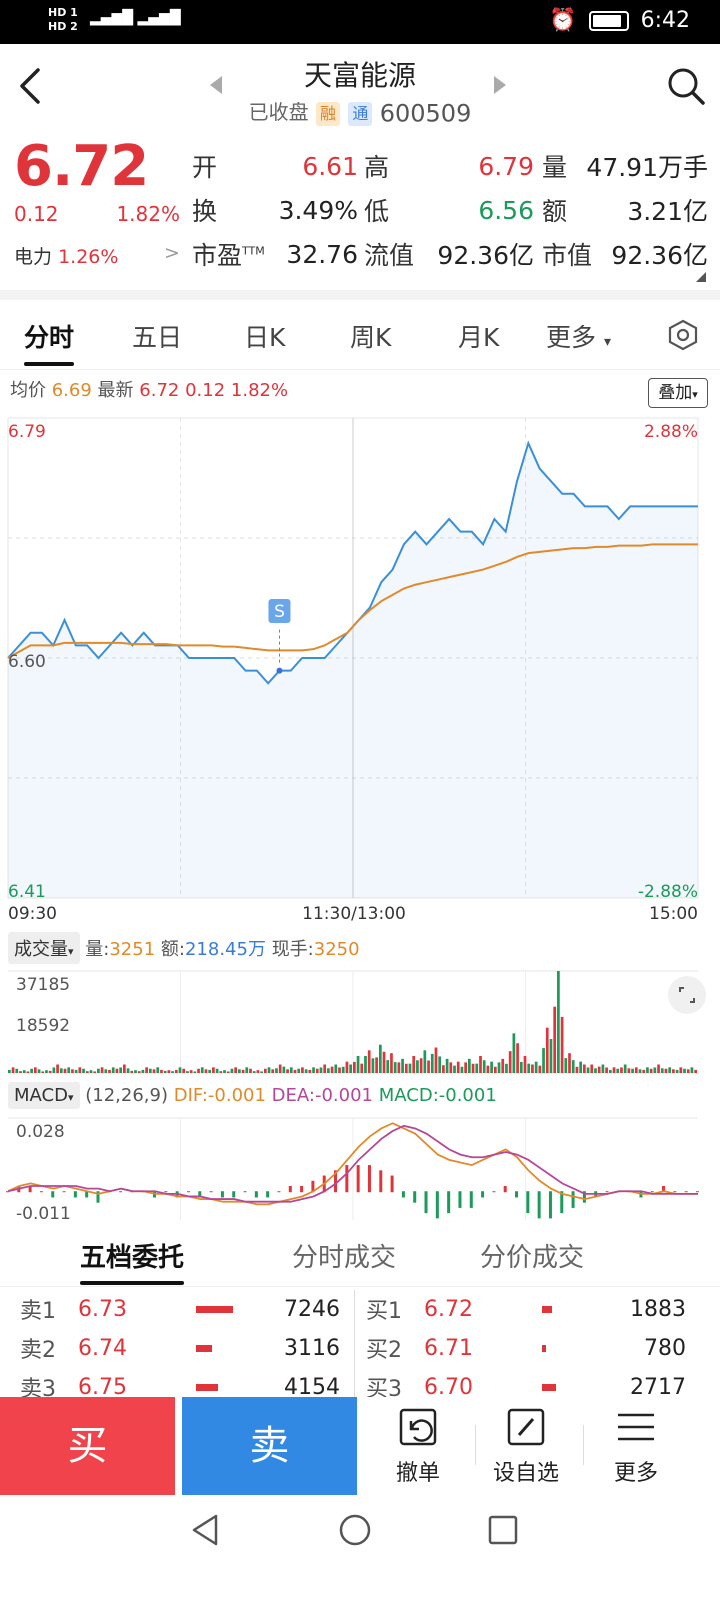  What do you see at coordinates (330, 166) in the screenshot?
I see `open-price: 6.61` at bounding box center [330, 166].